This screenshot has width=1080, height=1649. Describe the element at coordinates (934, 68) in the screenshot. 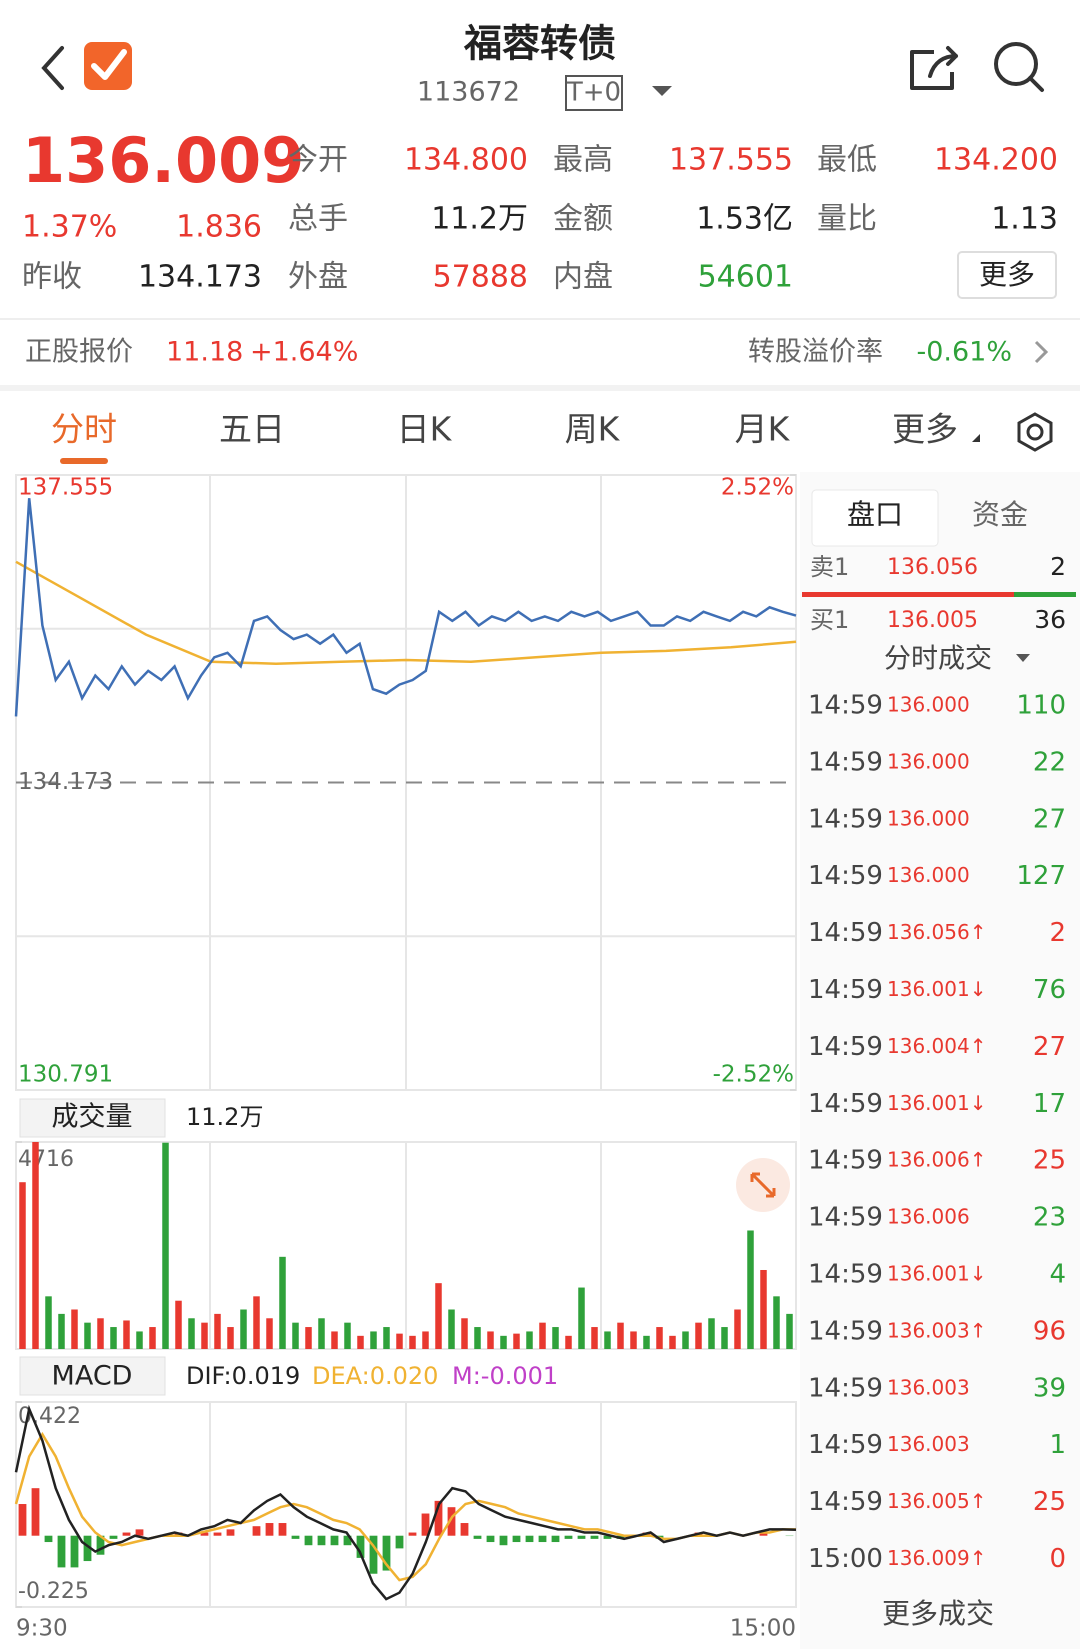

I see `share-button` at that location.